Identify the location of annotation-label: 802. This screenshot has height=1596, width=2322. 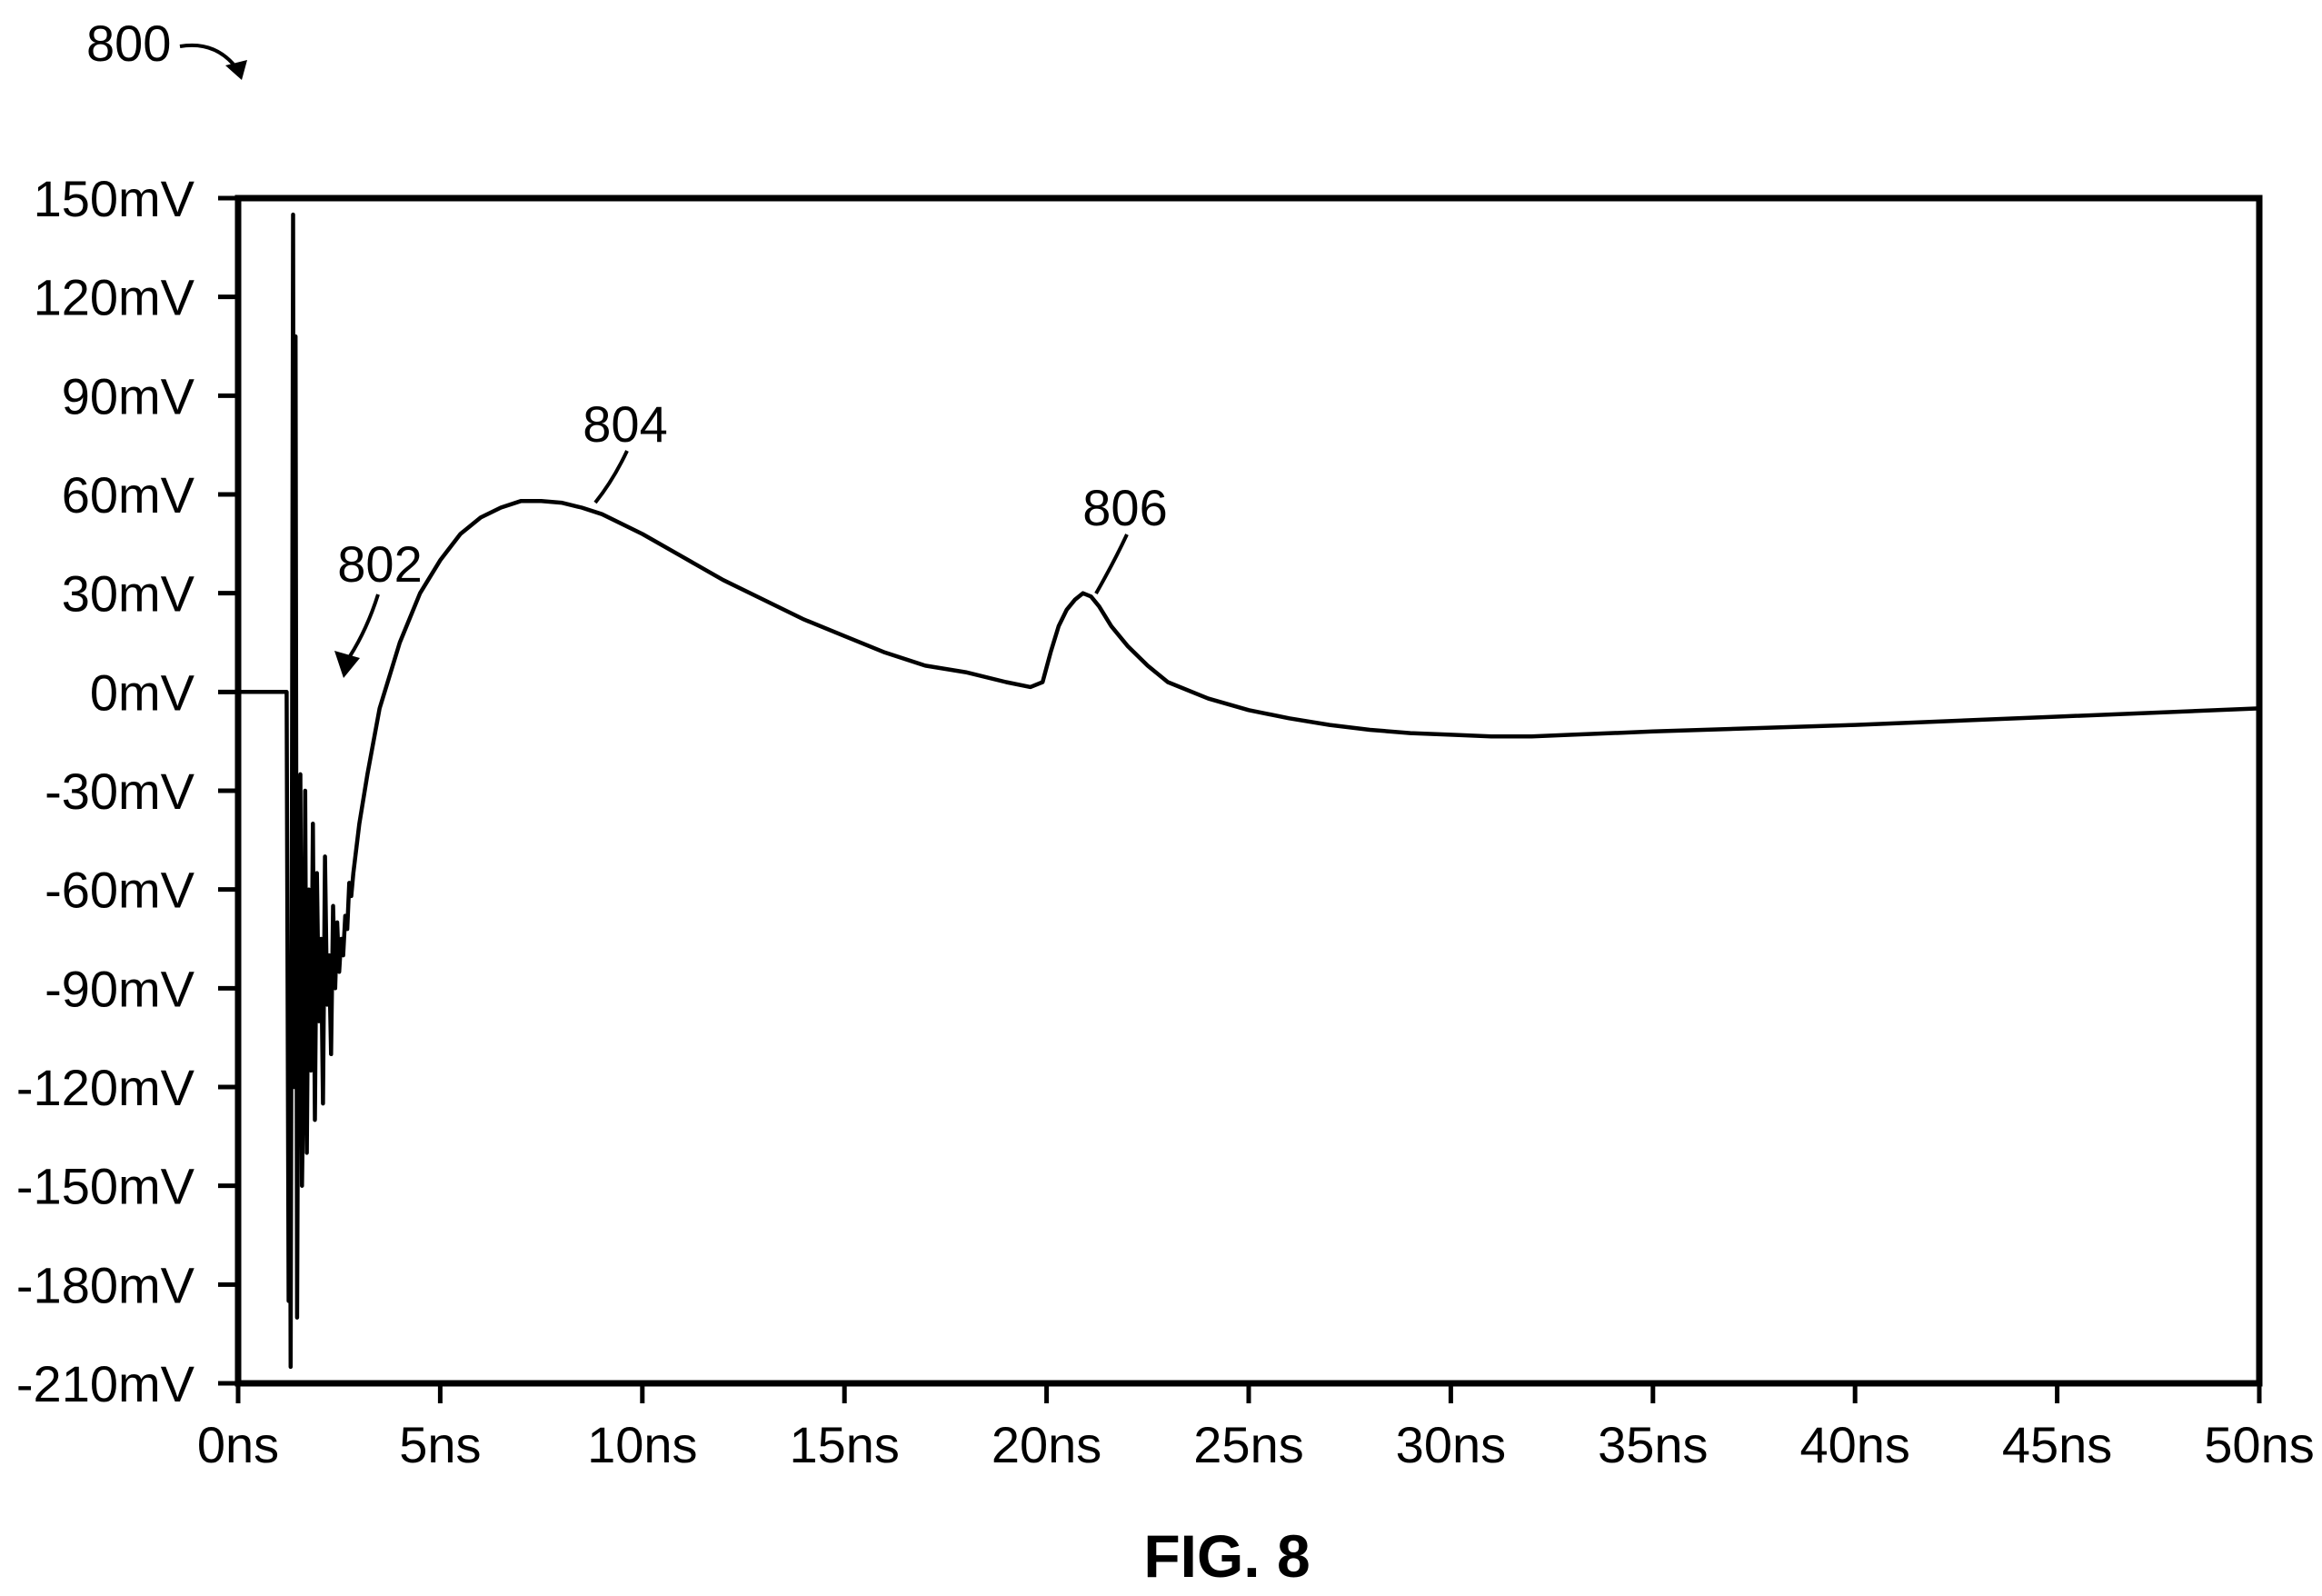
(379, 564).